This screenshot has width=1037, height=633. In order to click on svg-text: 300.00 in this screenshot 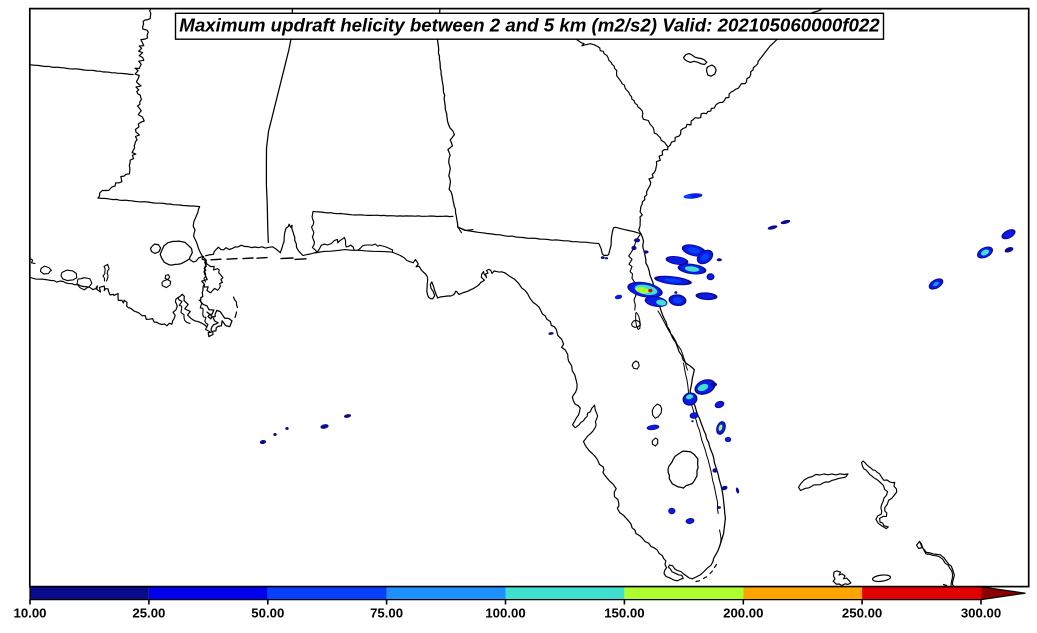, I will do `click(981, 613)`.